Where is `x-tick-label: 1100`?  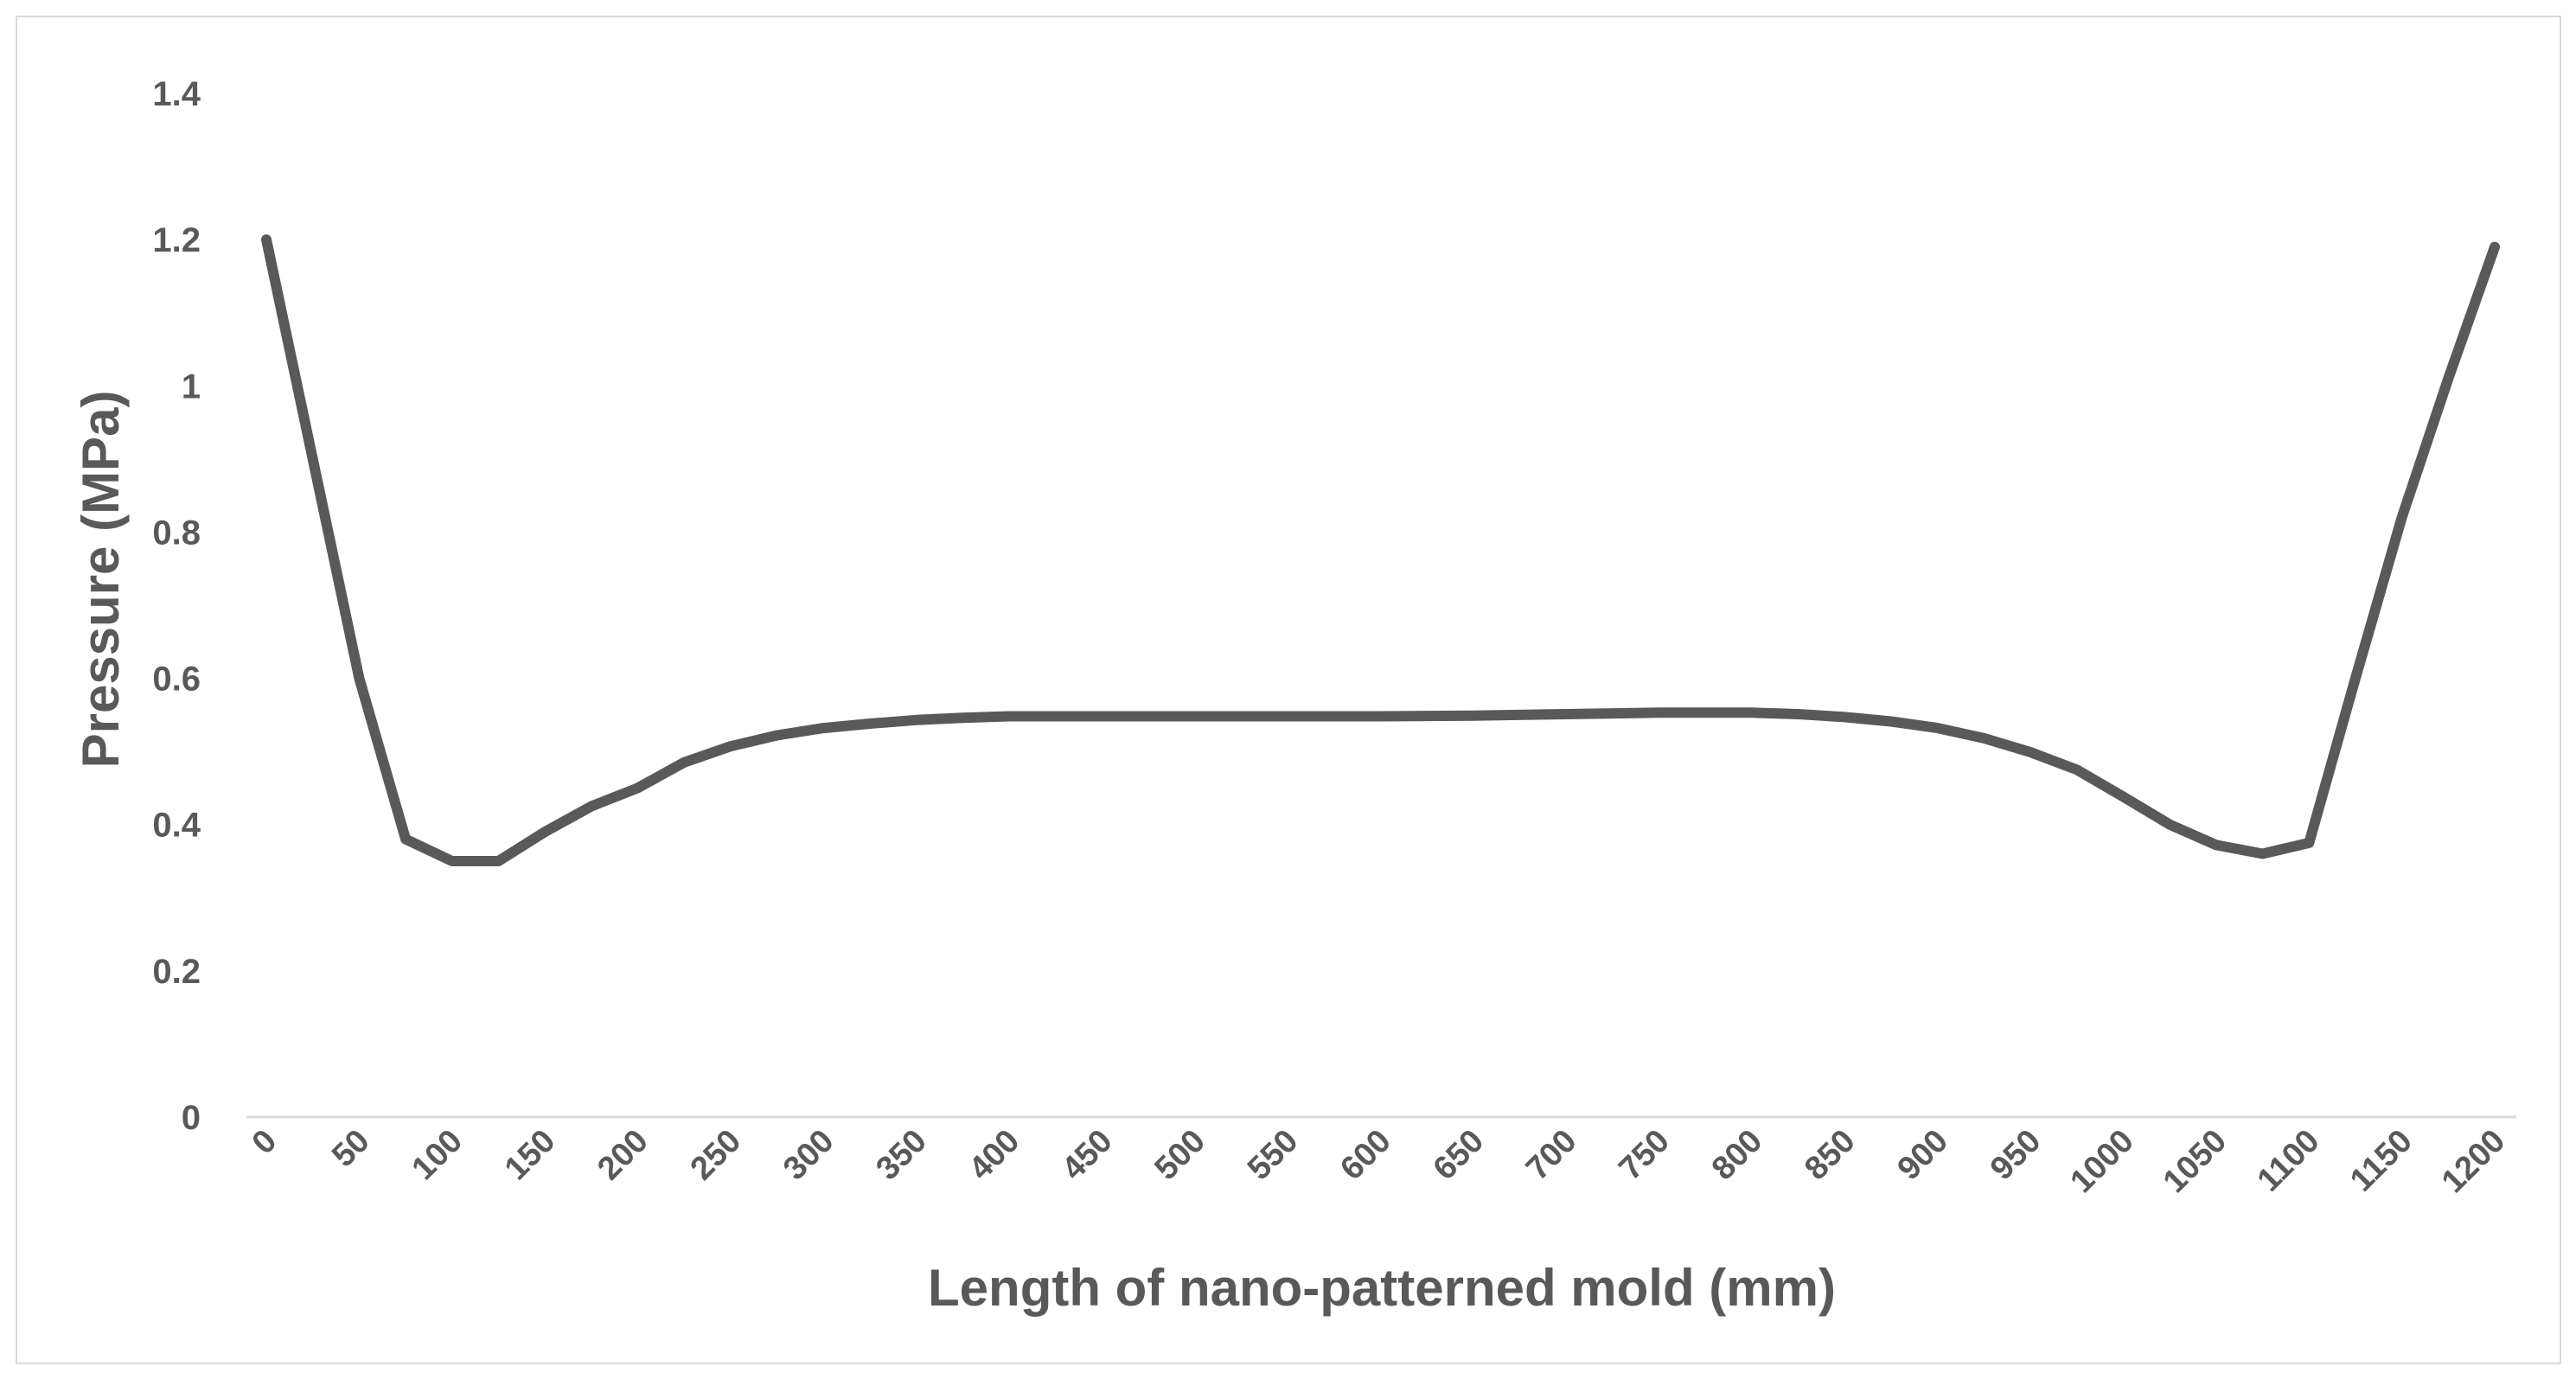 x-tick-label: 1100 is located at coordinates (2289, 1161).